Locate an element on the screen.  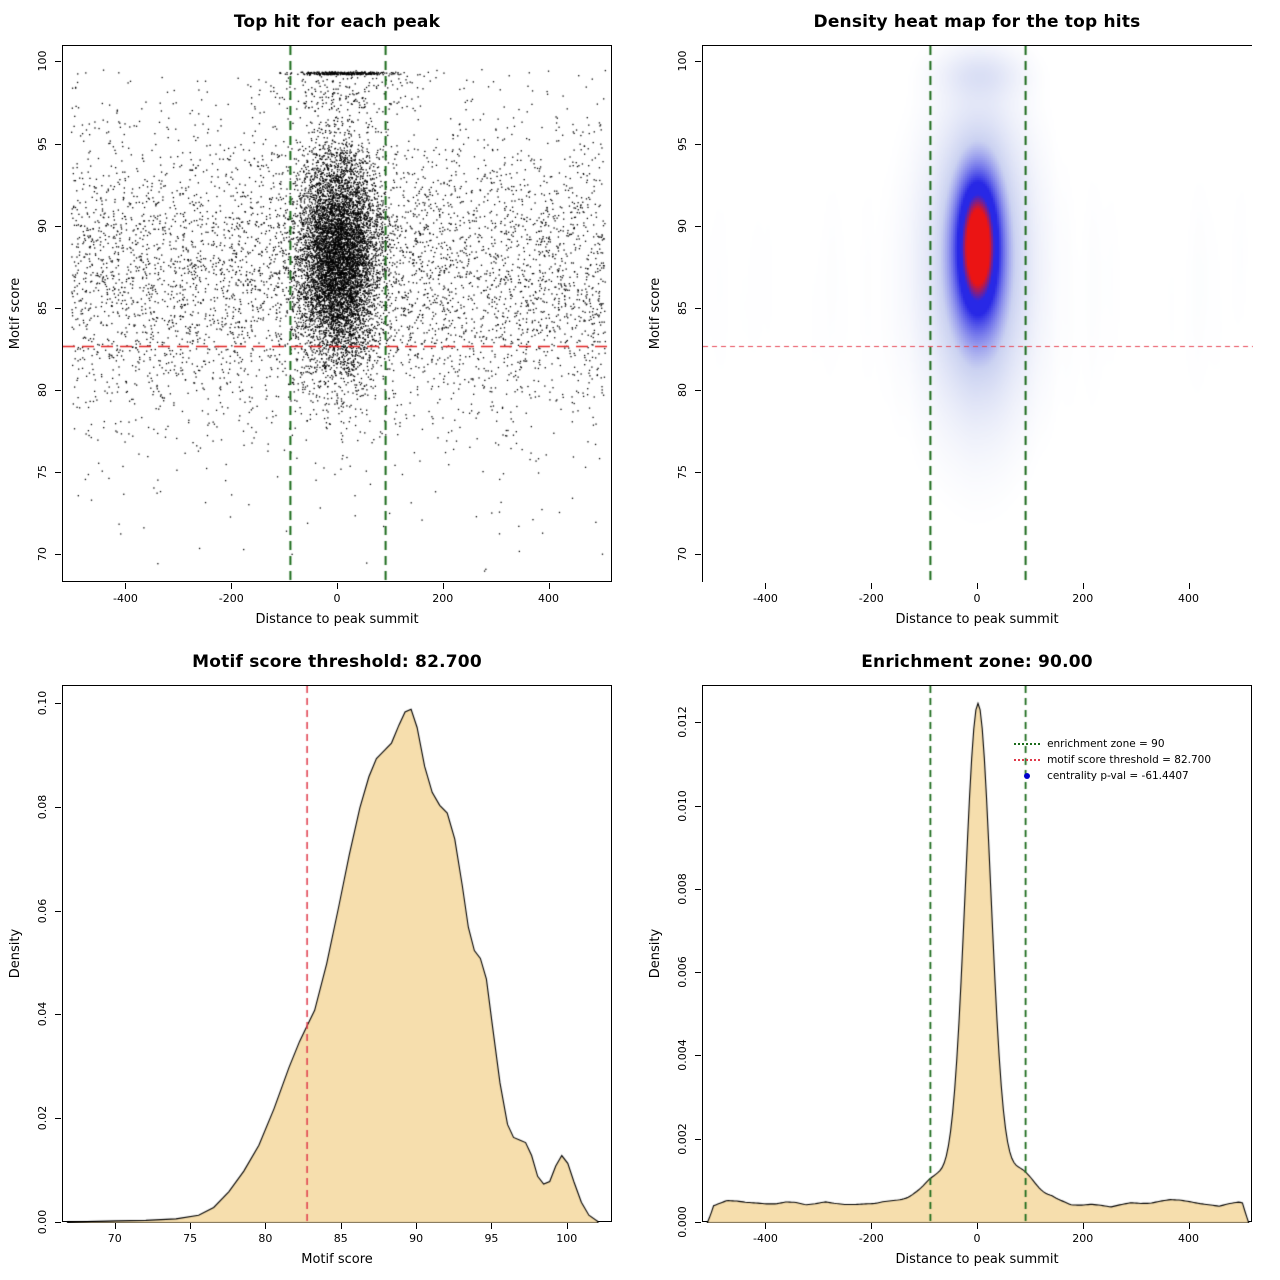
plot-title: Density heat map for the top hits is located at coordinates (977, 22).